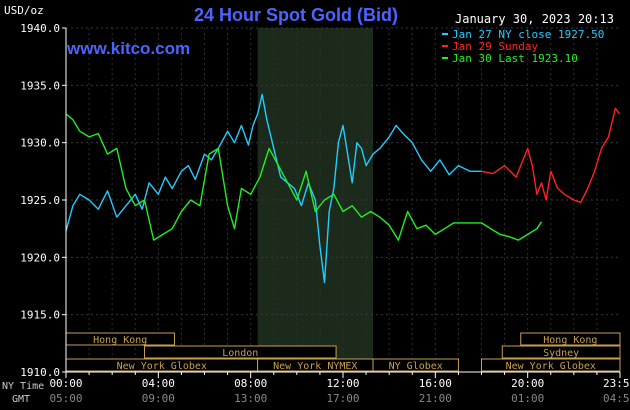  I want to click on x-tick-label-ny: 08:00, so click(250, 383).